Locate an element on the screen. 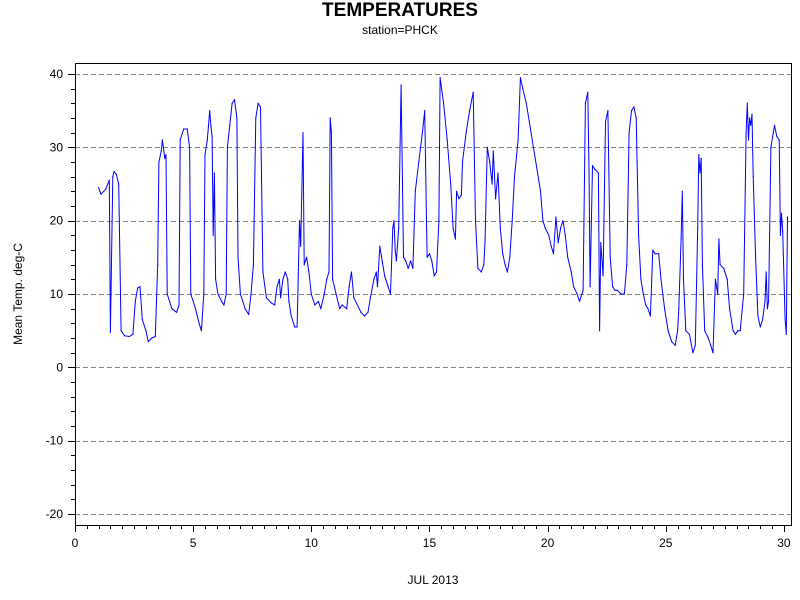  x-axis: 0 5 10 15 20 25 30 is located at coordinates (431, 537).